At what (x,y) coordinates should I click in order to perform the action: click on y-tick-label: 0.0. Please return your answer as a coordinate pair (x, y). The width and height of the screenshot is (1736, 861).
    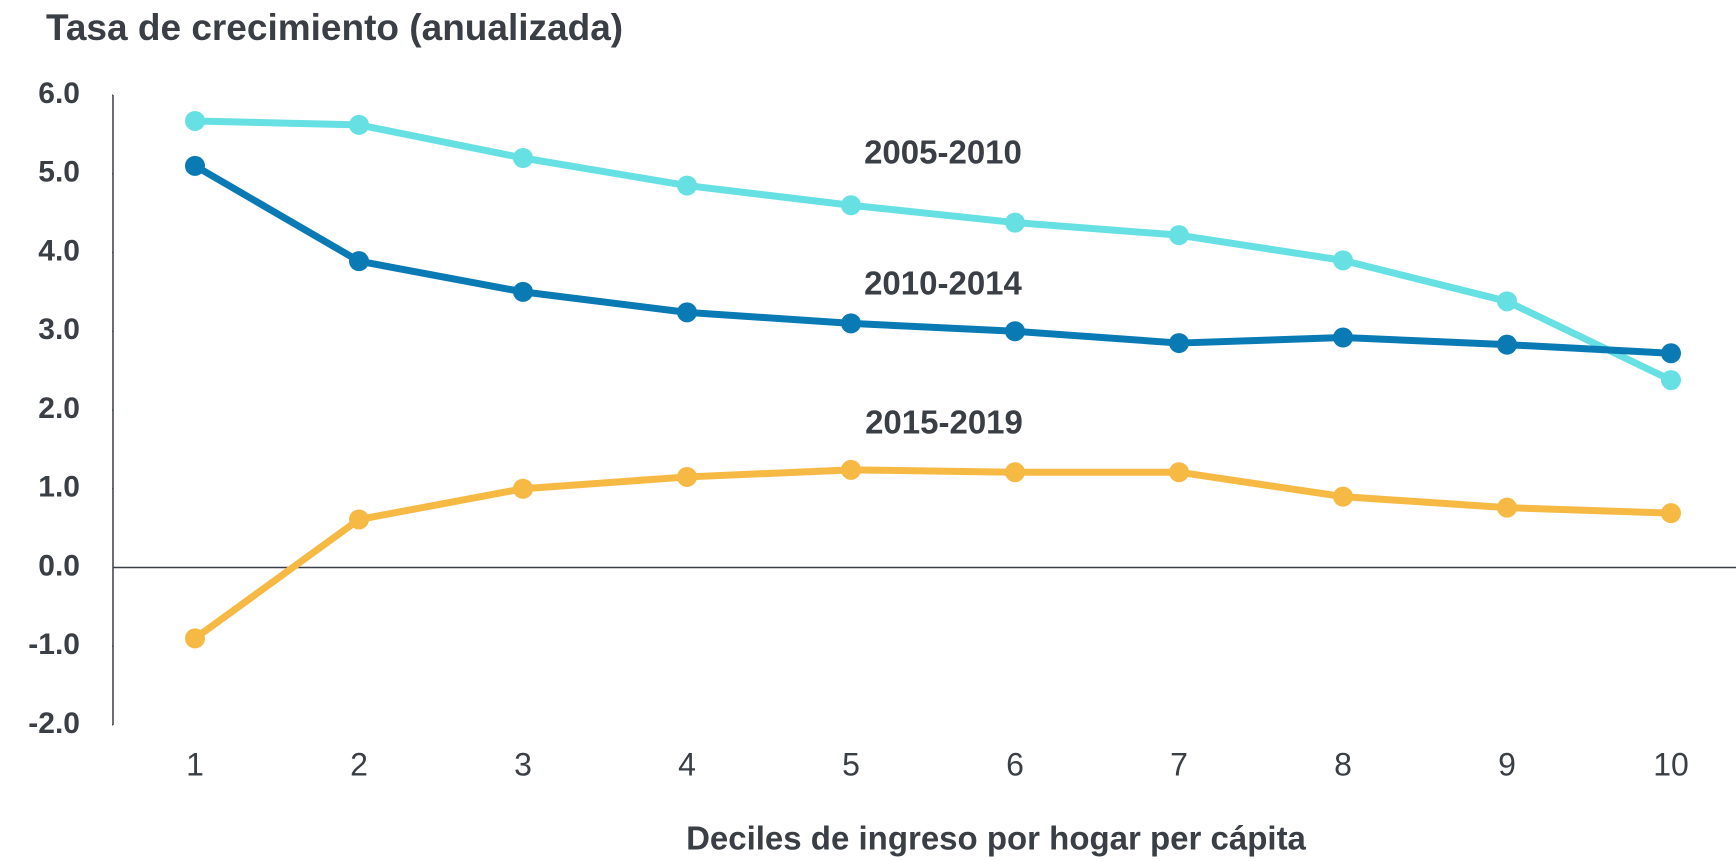
    Looking at the image, I should click on (59, 565).